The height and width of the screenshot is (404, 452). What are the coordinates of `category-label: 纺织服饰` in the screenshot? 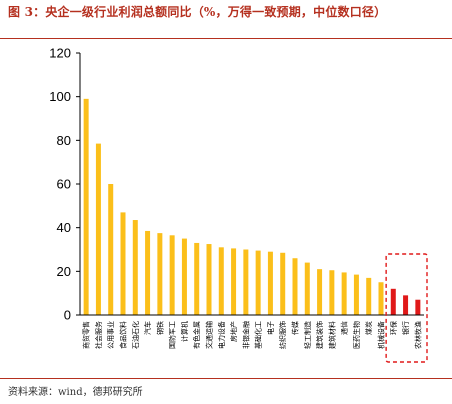 It's located at (282, 335).